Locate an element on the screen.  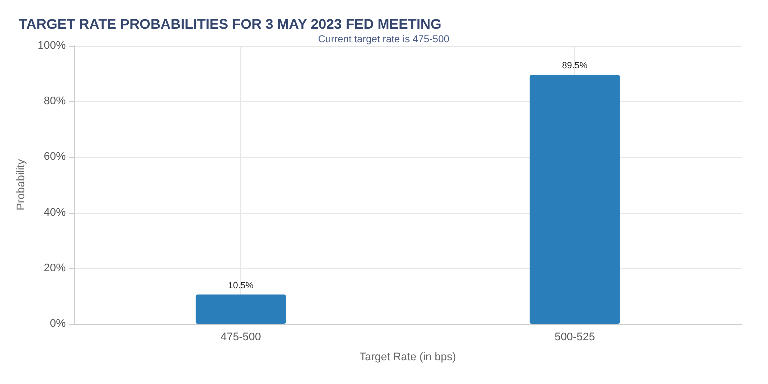
chart-subtitle: Current target rate is 475-500 is located at coordinates (384, 40).